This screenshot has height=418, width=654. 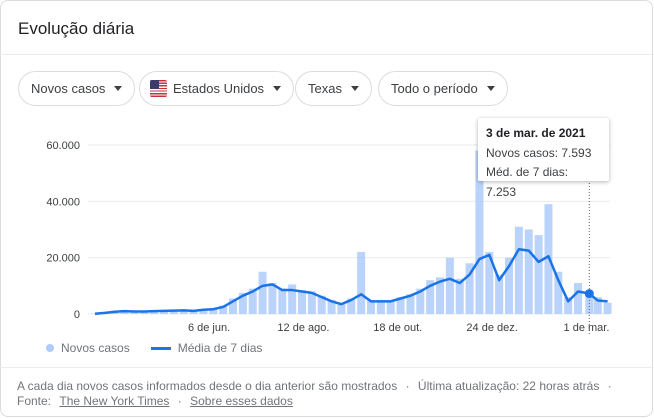 What do you see at coordinates (95, 348) in the screenshot?
I see `legend-new-cases: Novos casos` at bounding box center [95, 348].